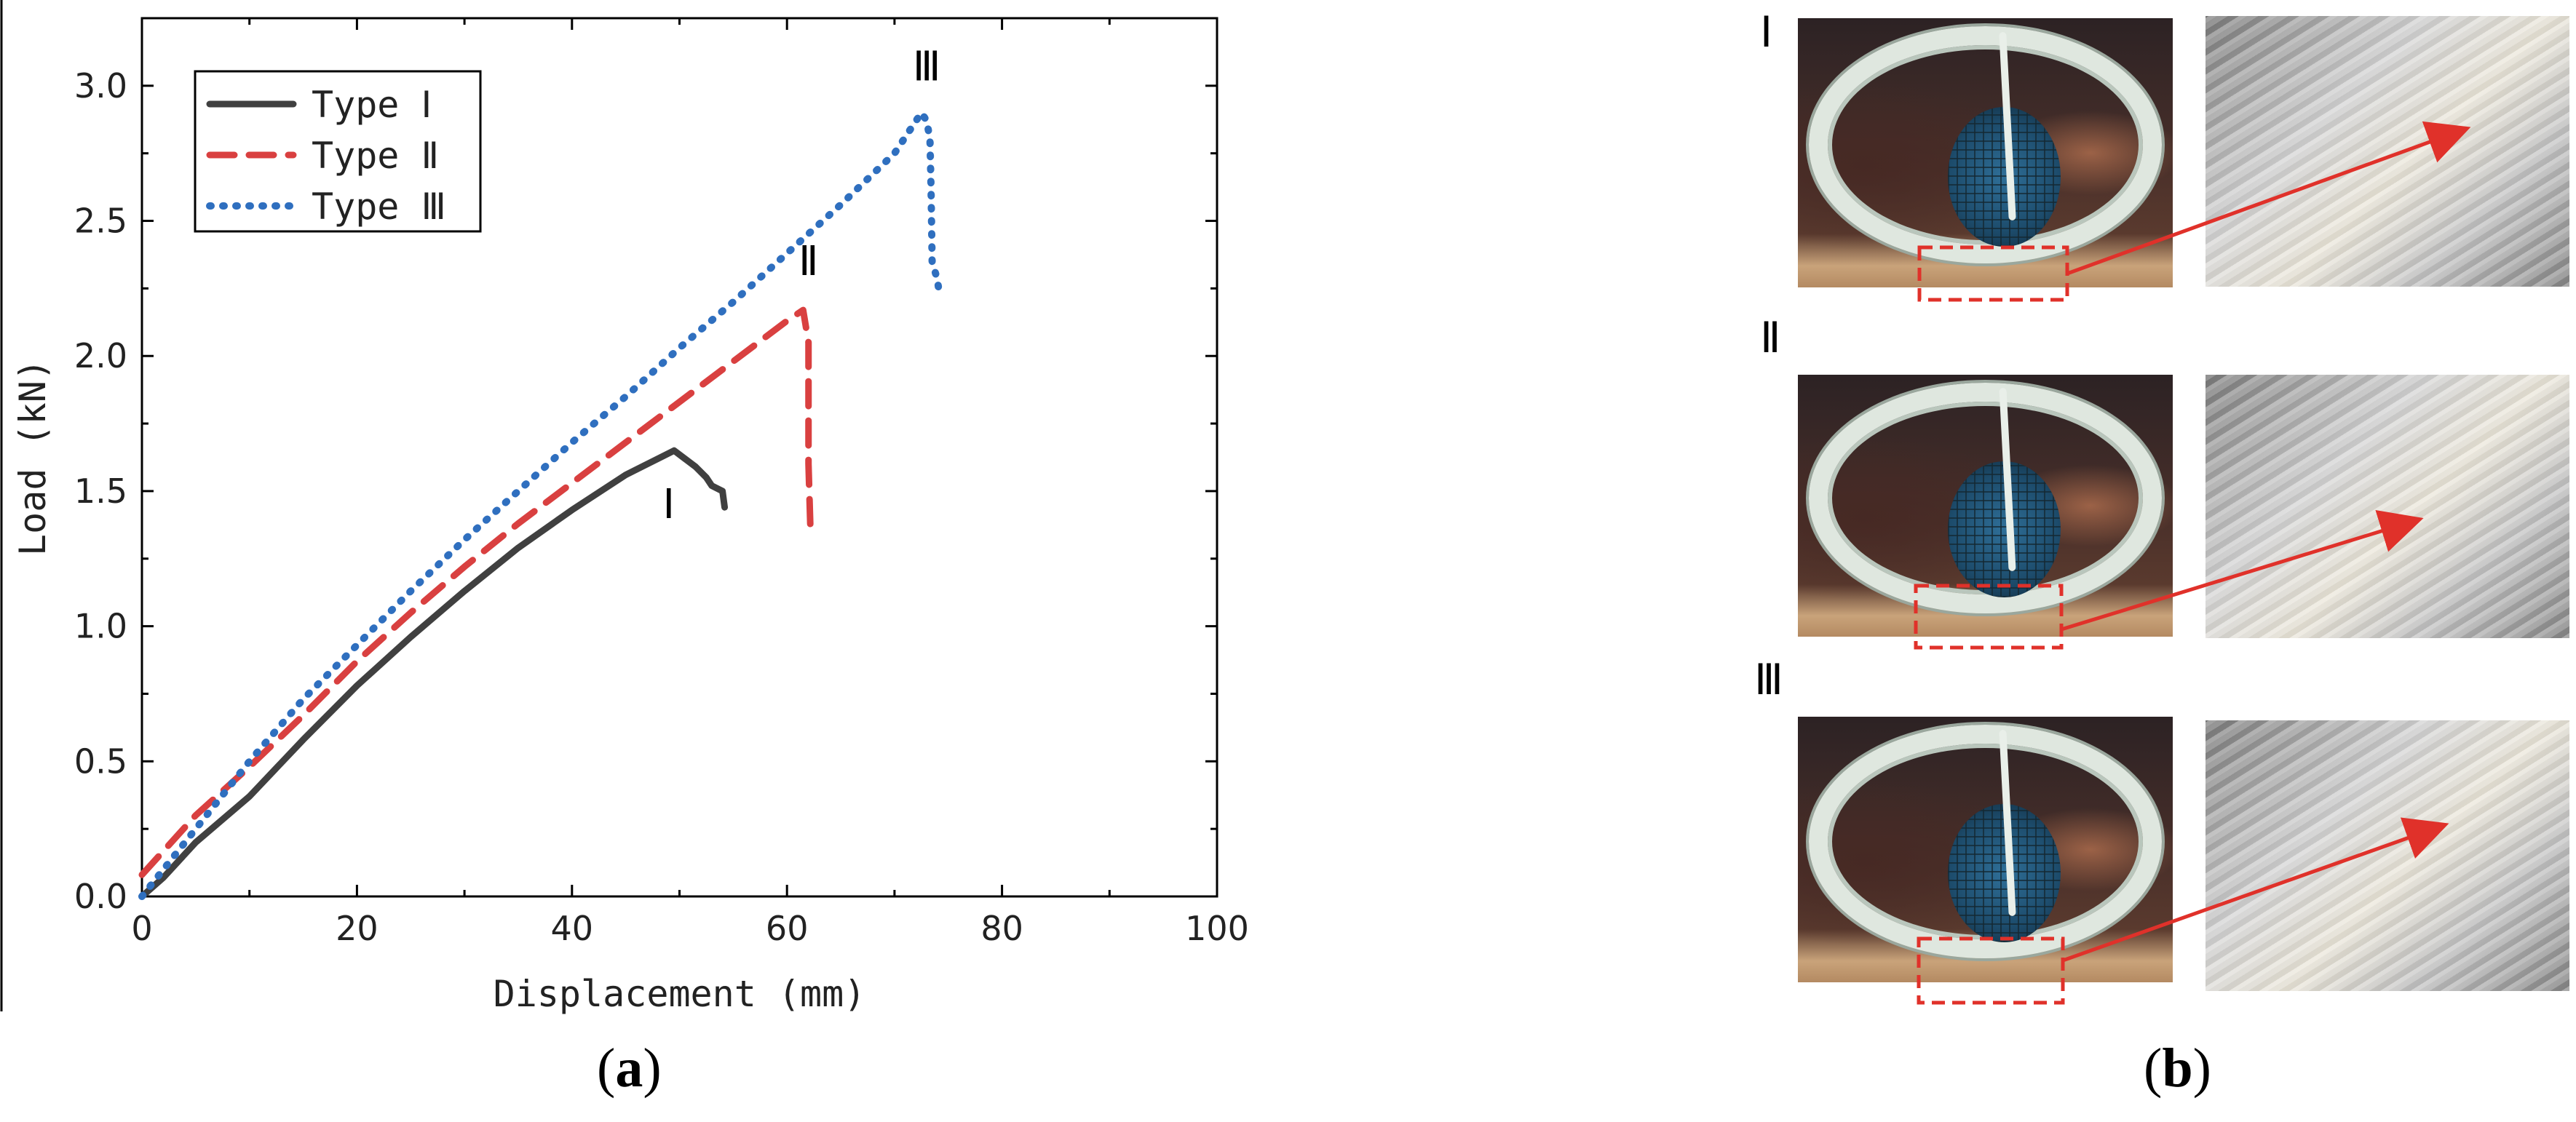 Image resolution: width=2576 pixels, height=1122 pixels. I want to click on legend-label-1: Type Ⅰ, so click(372, 105).